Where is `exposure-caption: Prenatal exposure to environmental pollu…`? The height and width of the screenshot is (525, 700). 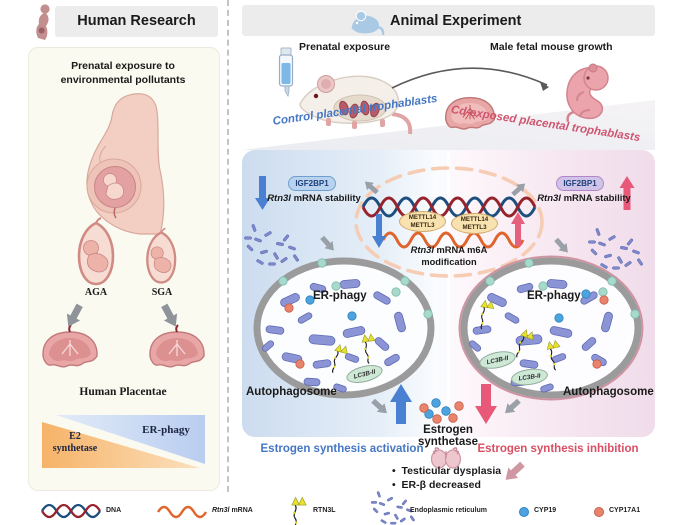
exposure-caption: Prenatal exposure to environmental pollu… is located at coordinates (123, 73).